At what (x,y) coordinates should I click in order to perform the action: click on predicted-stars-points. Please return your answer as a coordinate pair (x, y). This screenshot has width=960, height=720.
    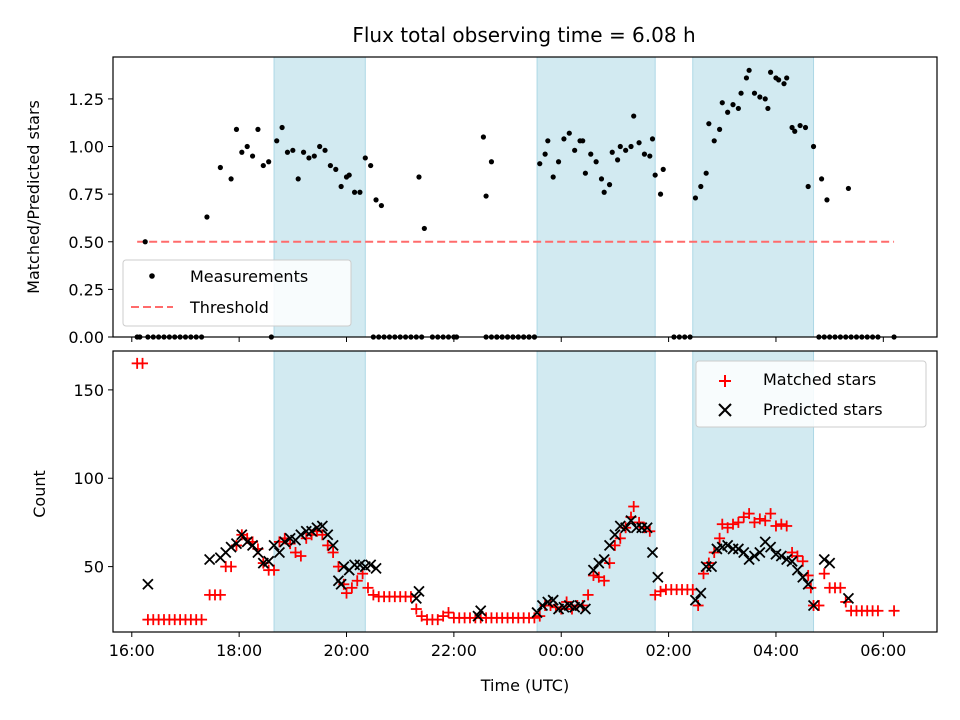
    Looking at the image, I should click on (498, 568).